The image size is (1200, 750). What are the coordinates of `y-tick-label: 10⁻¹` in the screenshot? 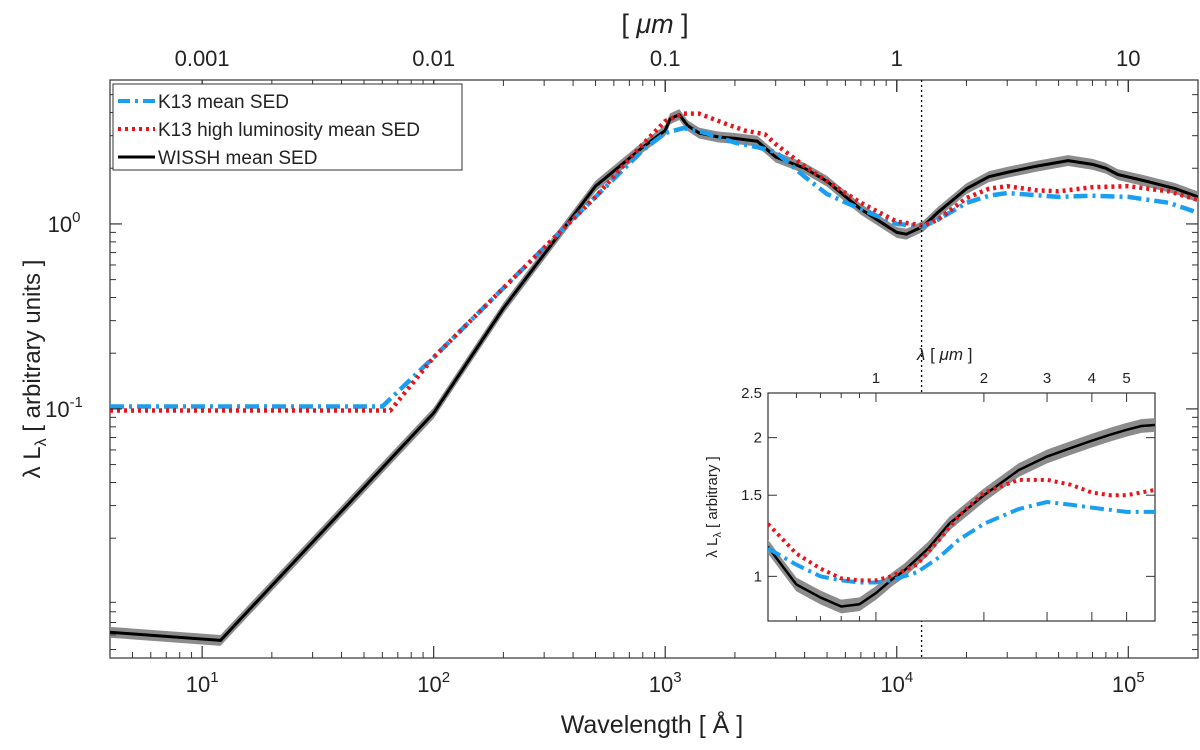 It's located at (64, 408).